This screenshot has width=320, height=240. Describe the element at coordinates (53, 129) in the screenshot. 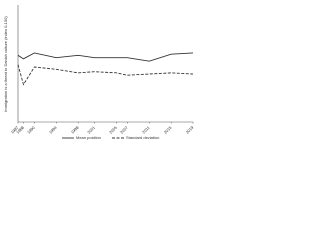

I see `x-tick-label: 1994` at that location.